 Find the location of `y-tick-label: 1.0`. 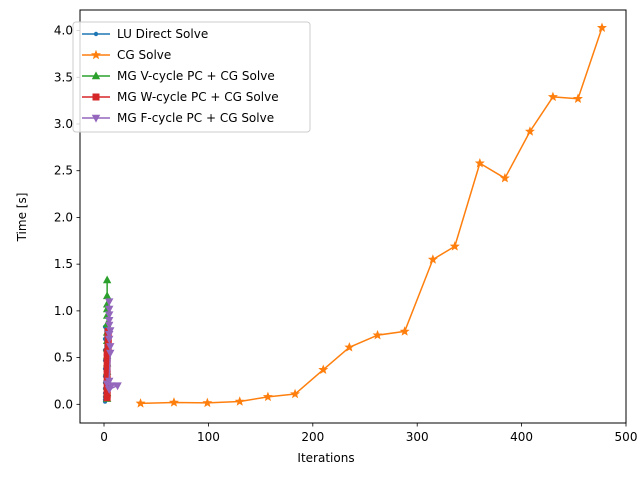

y-tick-label: 1.0 is located at coordinates (63, 311).